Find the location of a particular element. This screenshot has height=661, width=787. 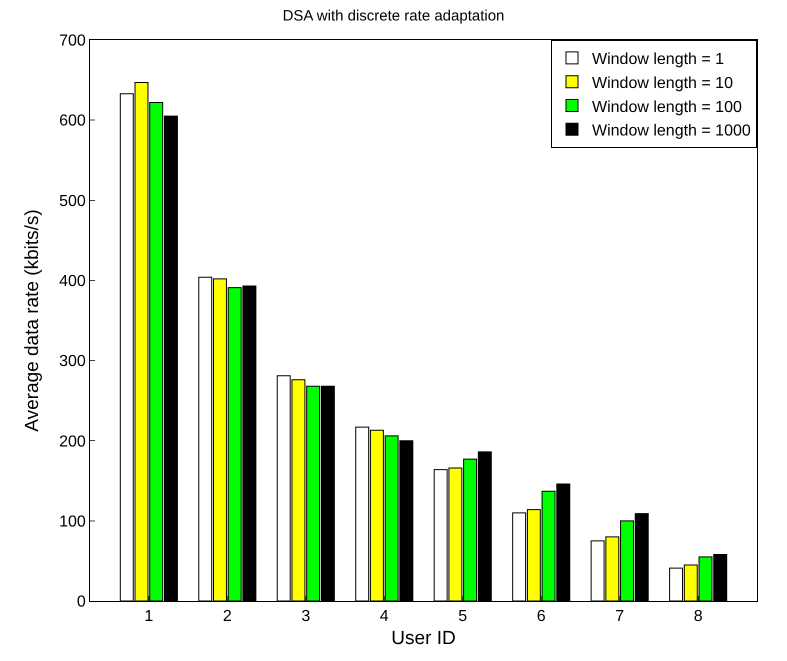

y-tick-label: 100 is located at coordinates (72, 521).